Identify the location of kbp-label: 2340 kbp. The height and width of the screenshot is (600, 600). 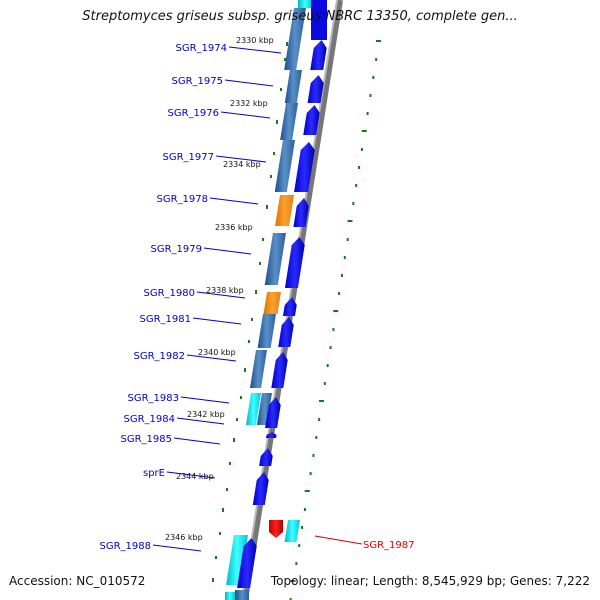
(217, 352).